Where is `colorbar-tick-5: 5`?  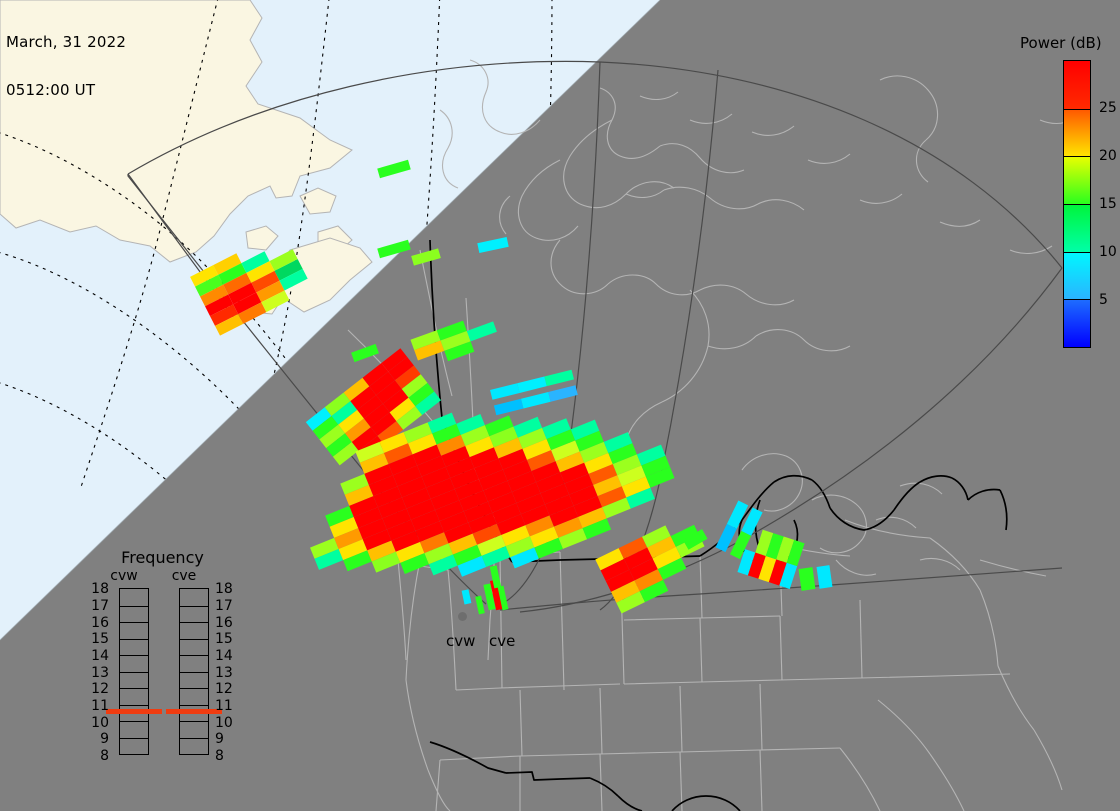 colorbar-tick-5: 5 is located at coordinates (1103, 300).